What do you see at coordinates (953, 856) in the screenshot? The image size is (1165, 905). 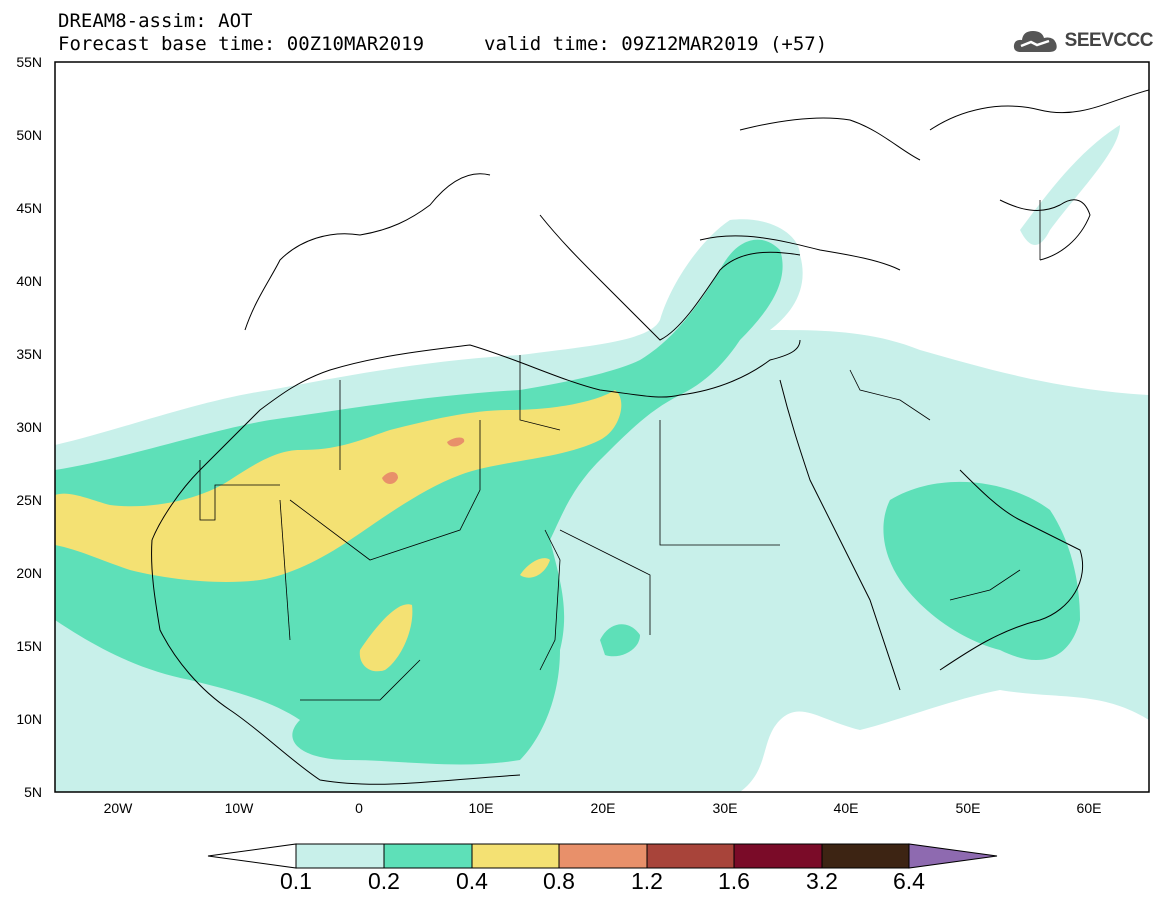 I see `colorbar-above-arrow` at bounding box center [953, 856].